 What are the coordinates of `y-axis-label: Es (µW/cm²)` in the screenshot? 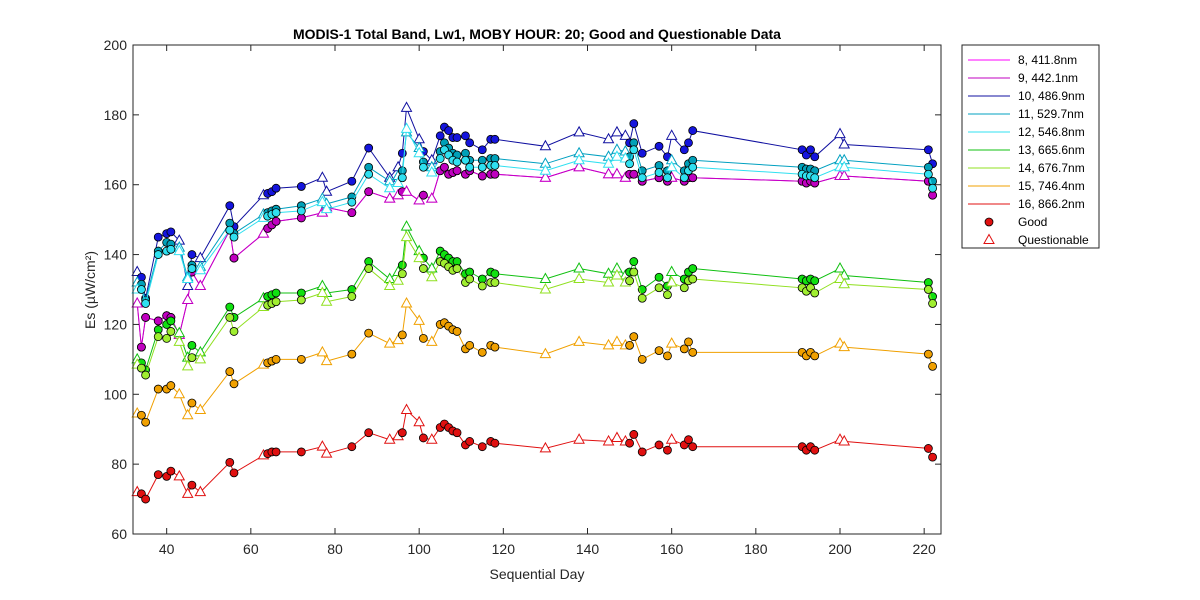 It's located at (90, 290).